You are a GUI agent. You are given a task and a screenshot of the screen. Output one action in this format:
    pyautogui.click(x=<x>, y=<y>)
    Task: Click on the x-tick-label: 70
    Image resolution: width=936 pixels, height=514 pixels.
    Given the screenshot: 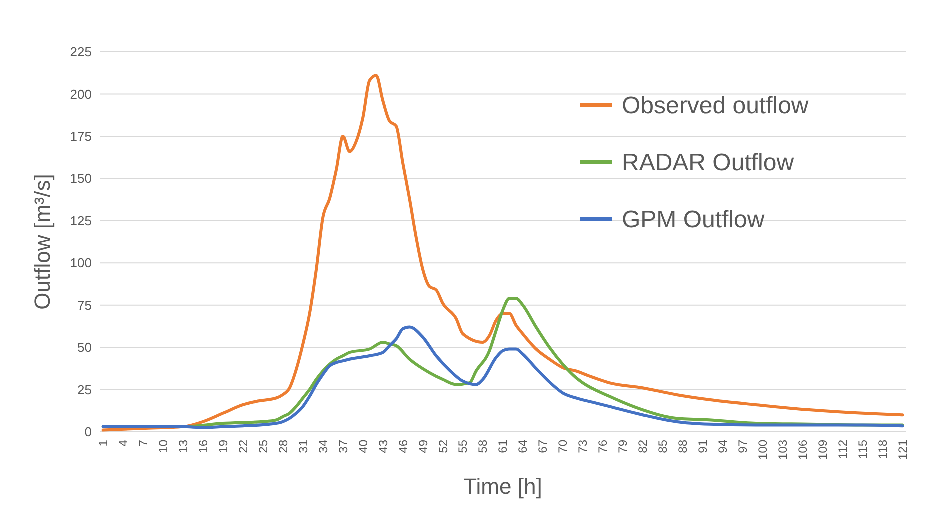 What is the action you would take?
    pyautogui.click(x=563, y=447)
    